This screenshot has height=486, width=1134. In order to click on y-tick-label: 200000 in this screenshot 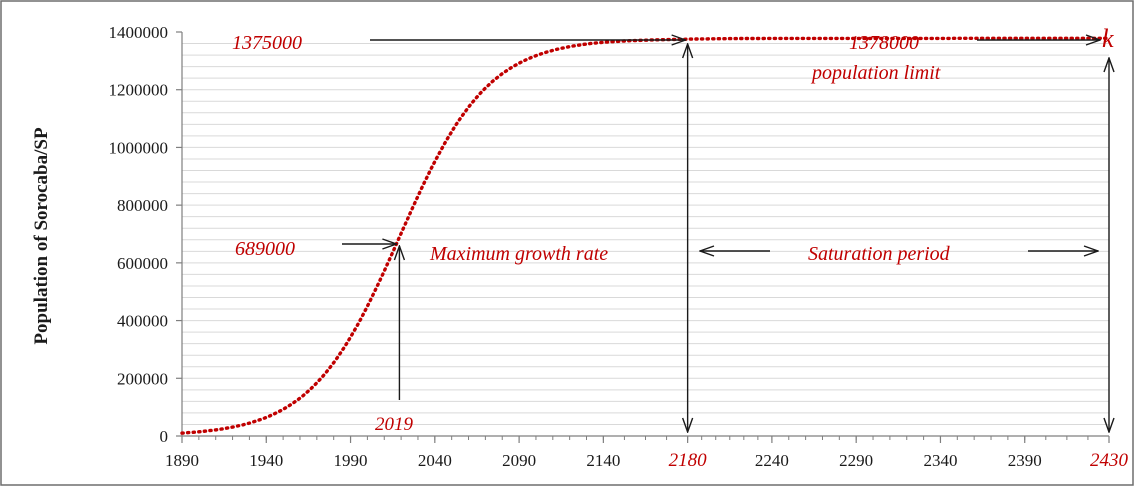, I will do `click(142, 378)`.